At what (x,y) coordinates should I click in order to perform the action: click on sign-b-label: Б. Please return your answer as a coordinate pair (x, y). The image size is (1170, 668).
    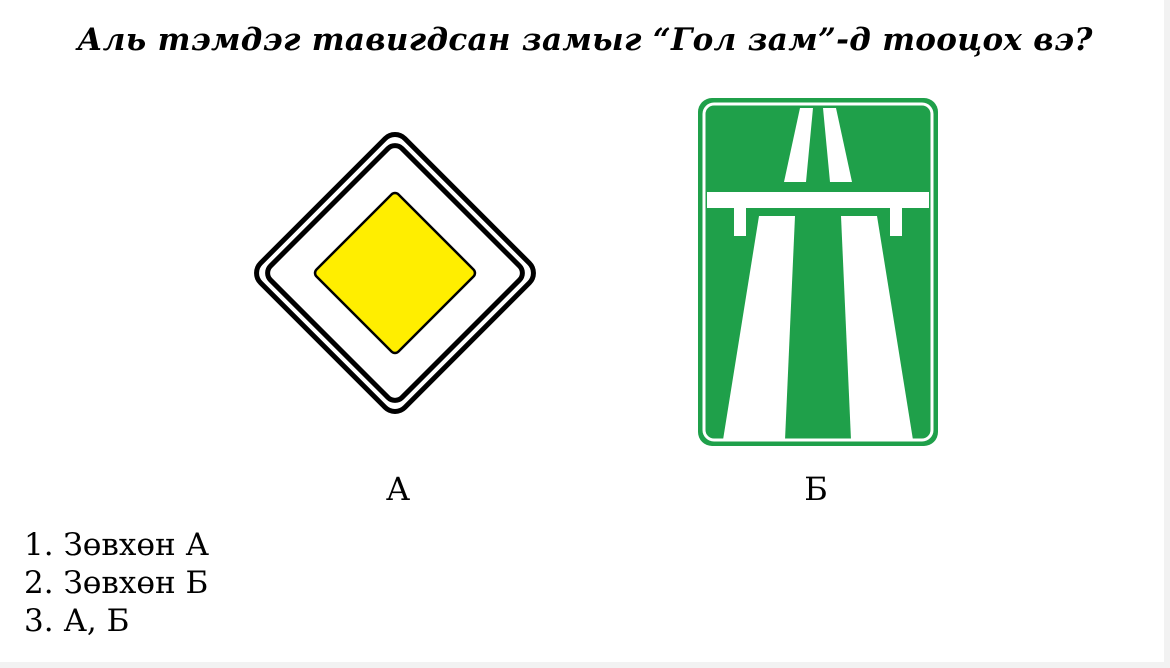
    Looking at the image, I should click on (816, 489).